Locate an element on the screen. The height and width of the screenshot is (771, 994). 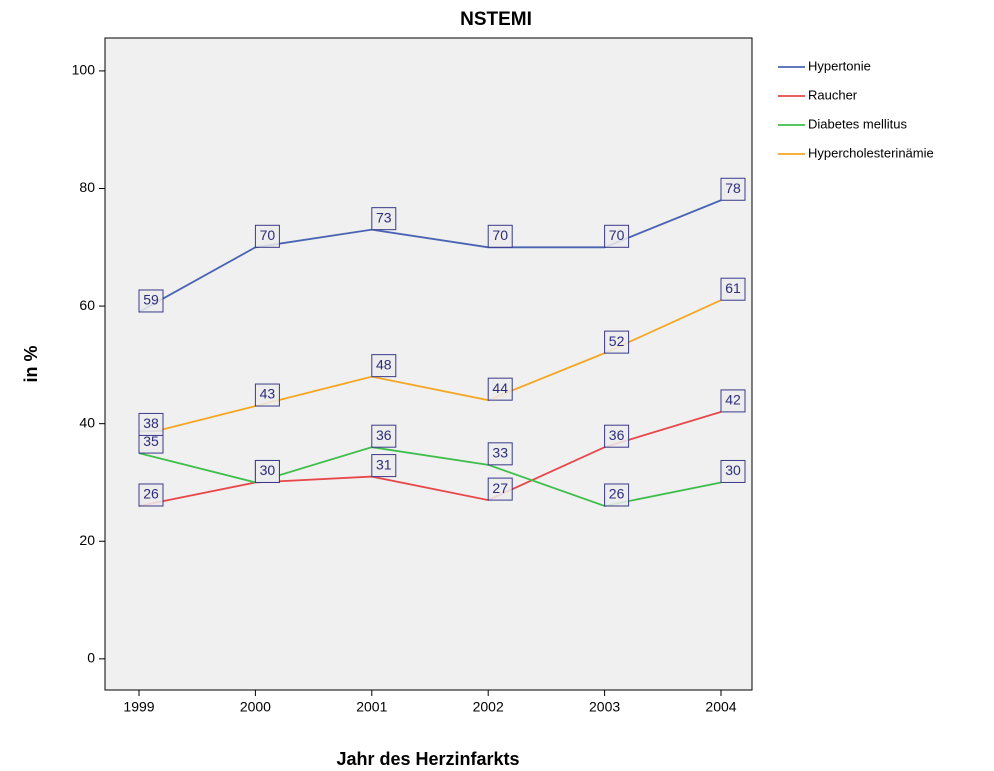
value-label: 48 is located at coordinates (384, 364).